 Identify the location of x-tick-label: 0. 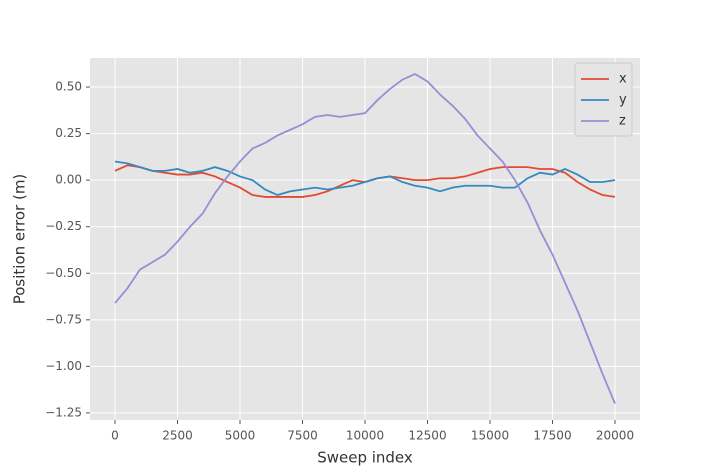
(115, 436).